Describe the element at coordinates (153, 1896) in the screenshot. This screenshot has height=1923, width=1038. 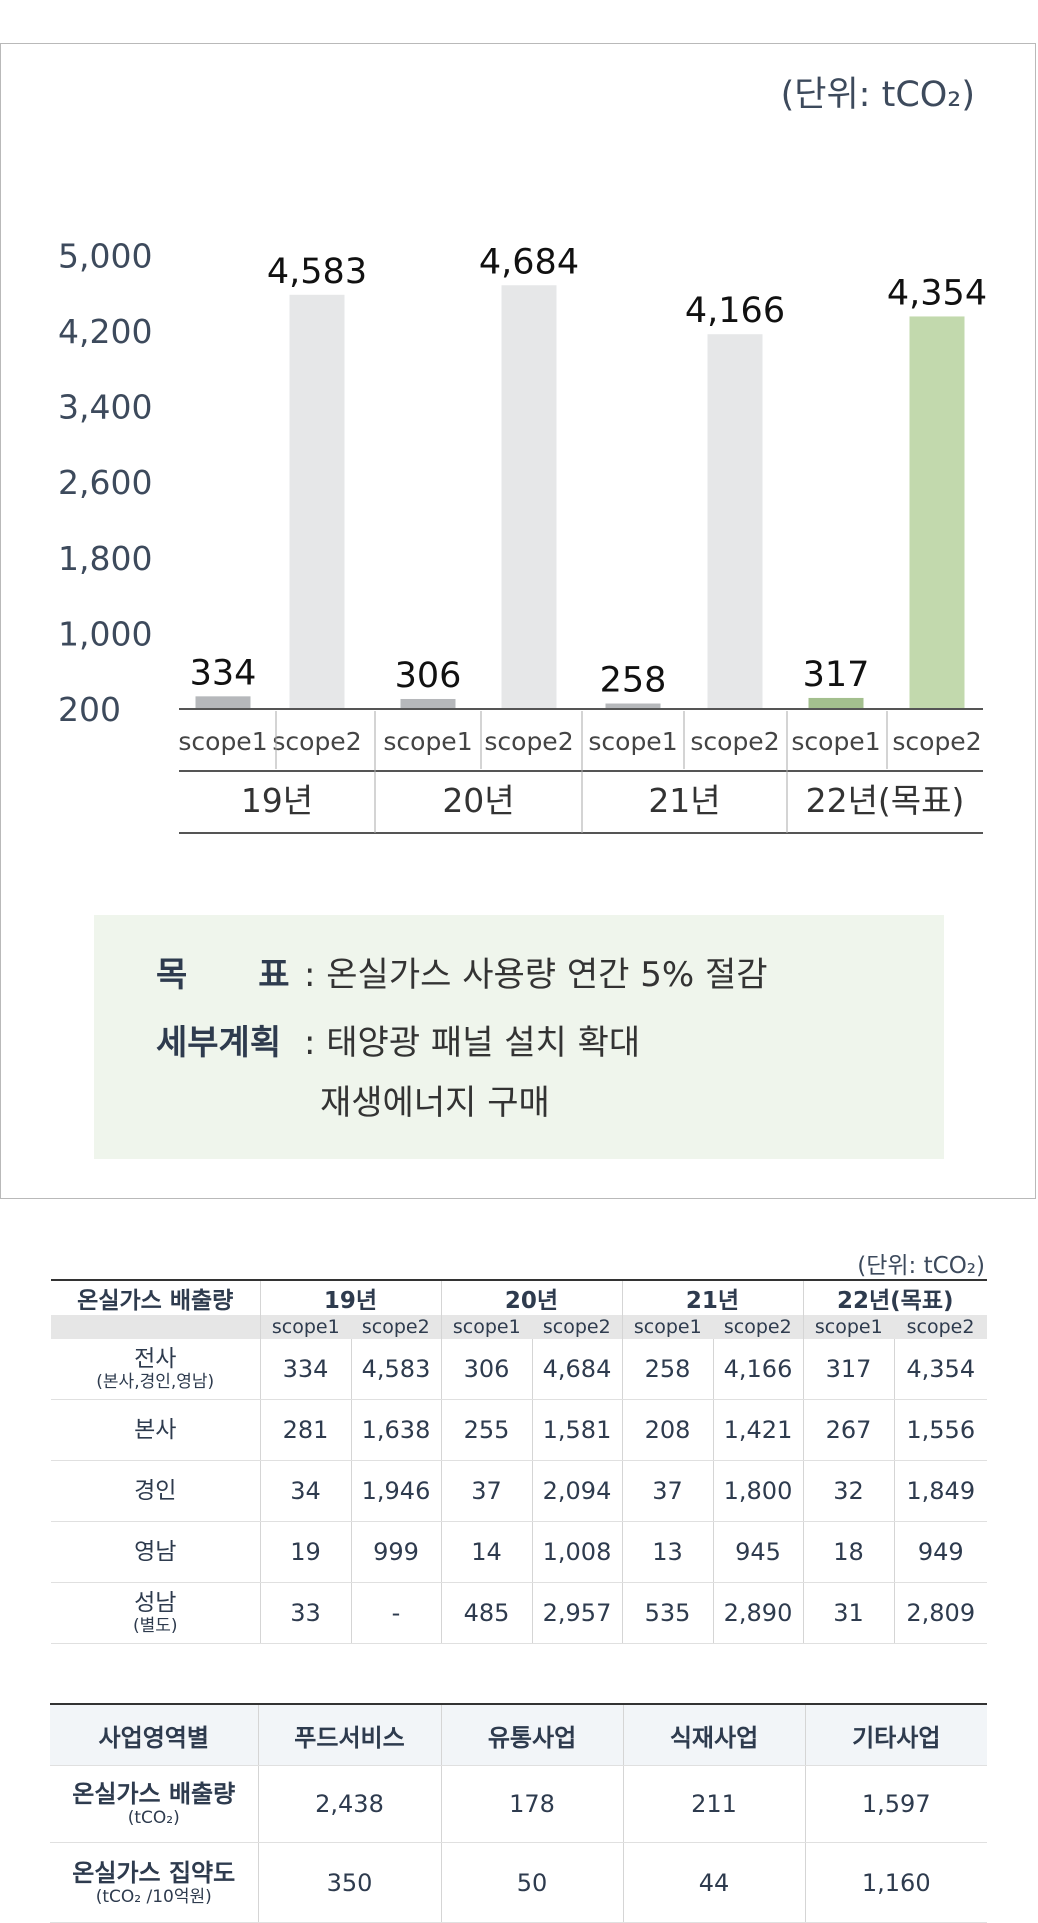
I see `row-name-sub: (tCO₂ /10억원)` at that location.